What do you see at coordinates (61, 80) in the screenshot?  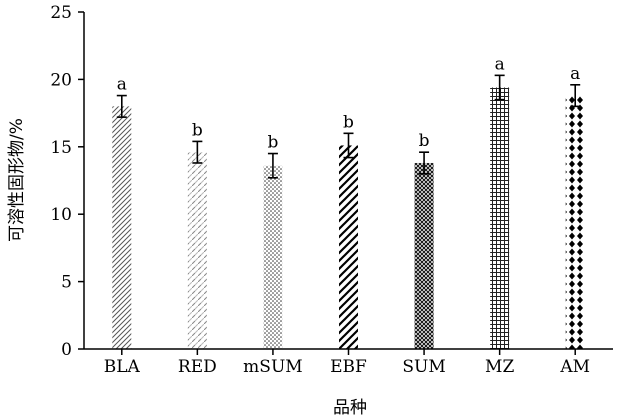 I see `y-tick-label: 20` at bounding box center [61, 80].